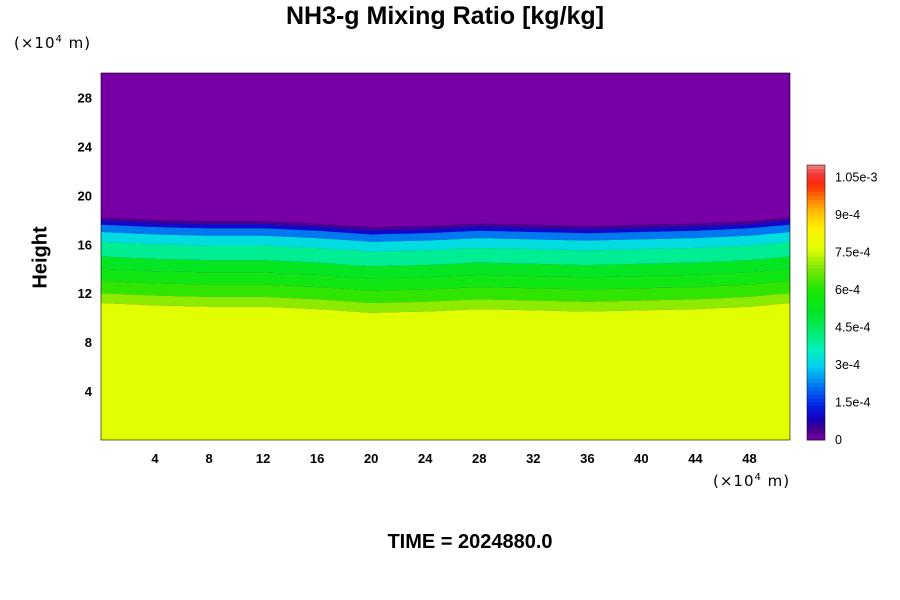 The image size is (900, 600). I want to click on colorbar-tick-label: 7.5e-4, so click(852, 253).